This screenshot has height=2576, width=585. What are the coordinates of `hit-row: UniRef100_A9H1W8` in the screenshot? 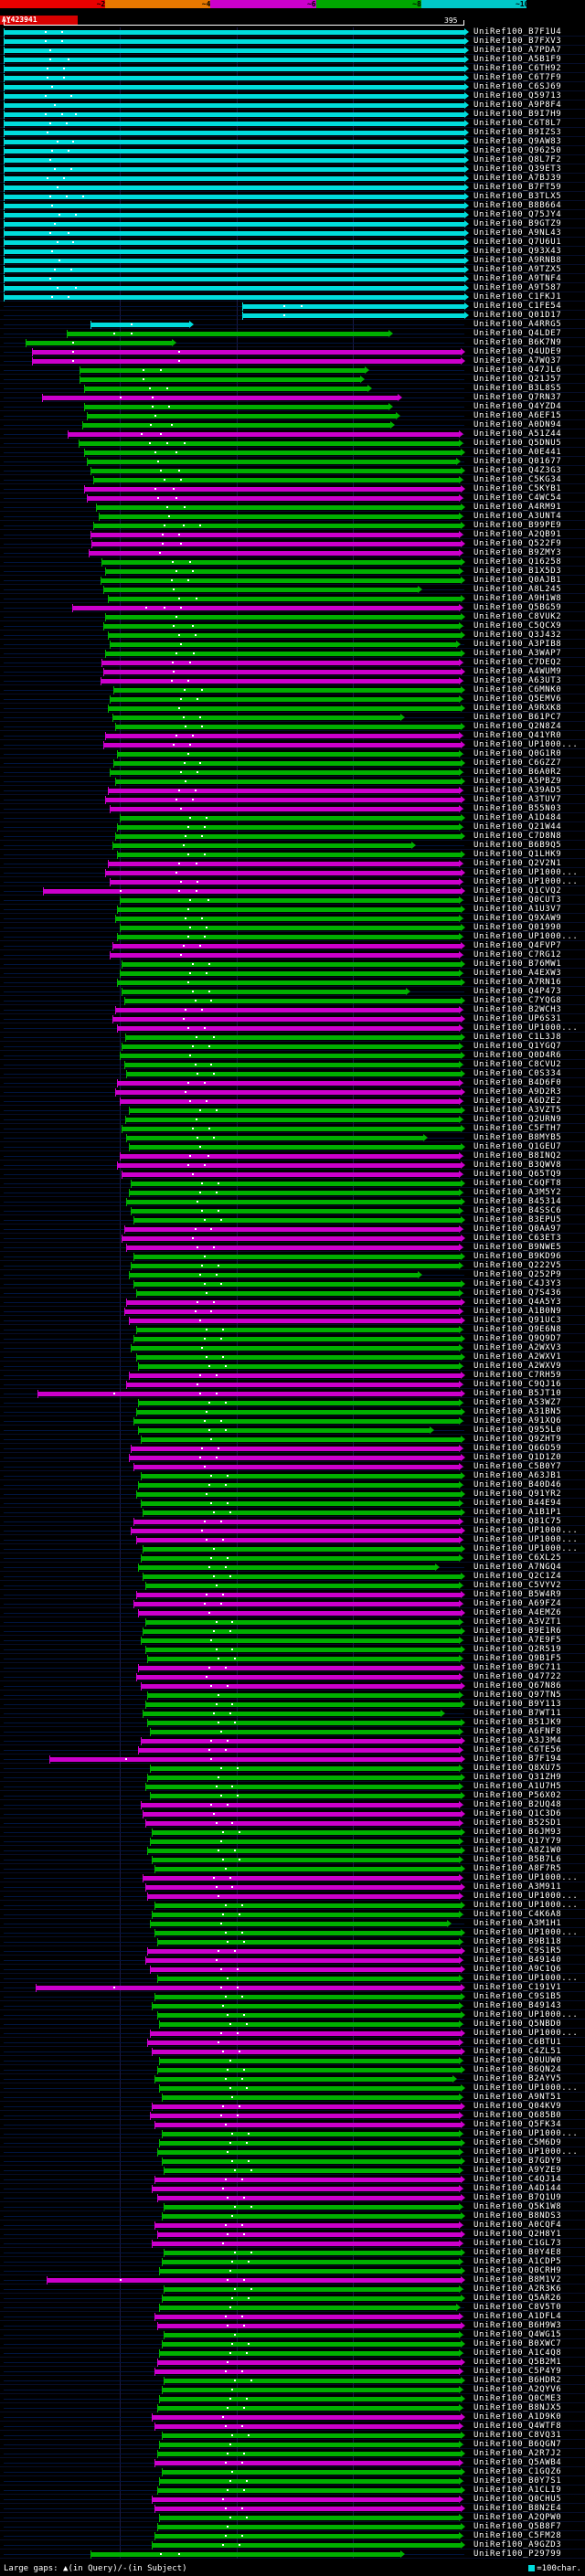 It's located at (293, 598).